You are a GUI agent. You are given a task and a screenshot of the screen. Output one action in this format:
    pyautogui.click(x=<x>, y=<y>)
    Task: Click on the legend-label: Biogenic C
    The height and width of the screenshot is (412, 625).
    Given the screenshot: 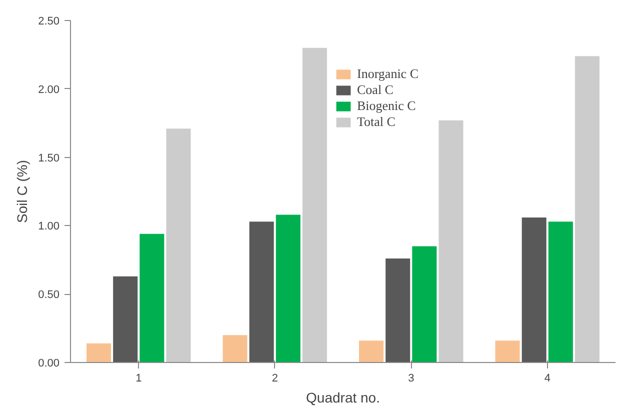 What is the action you would take?
    pyautogui.click(x=386, y=106)
    